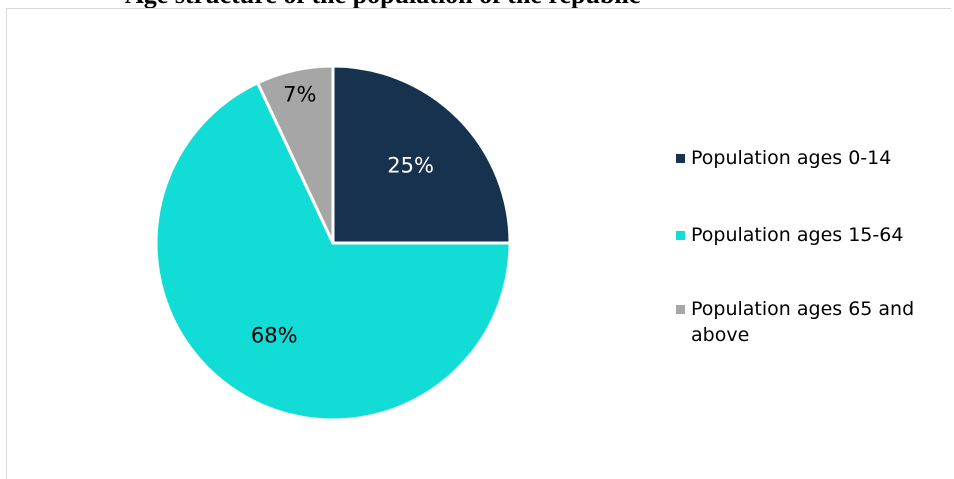 This screenshot has width=954, height=479. I want to click on slice-label-2: 7%, so click(299, 94).